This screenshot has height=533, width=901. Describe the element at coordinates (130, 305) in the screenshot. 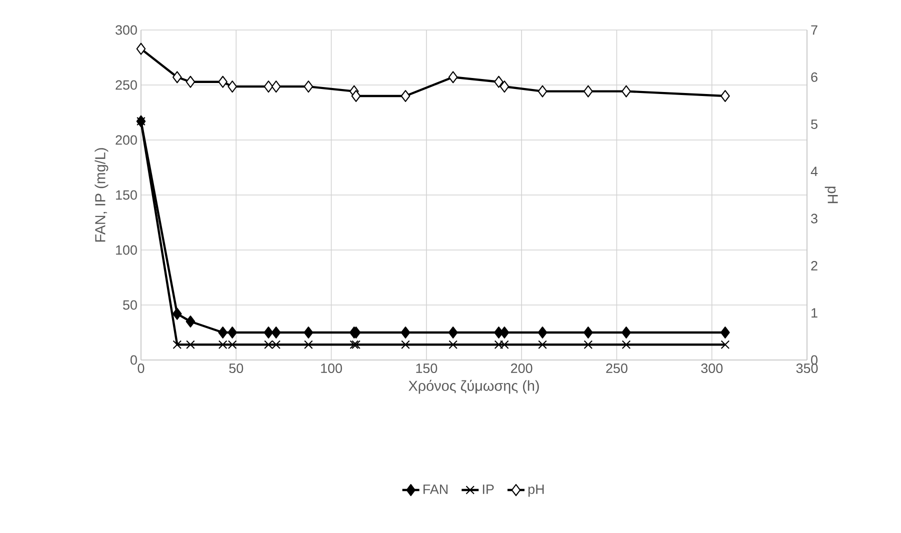

I see `y-tick-label: 50` at that location.